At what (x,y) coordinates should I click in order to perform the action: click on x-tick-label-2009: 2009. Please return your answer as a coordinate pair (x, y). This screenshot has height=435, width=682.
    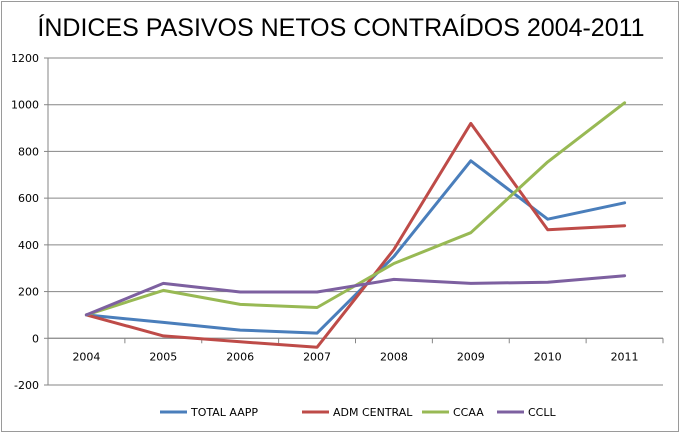
    Looking at the image, I should click on (471, 356).